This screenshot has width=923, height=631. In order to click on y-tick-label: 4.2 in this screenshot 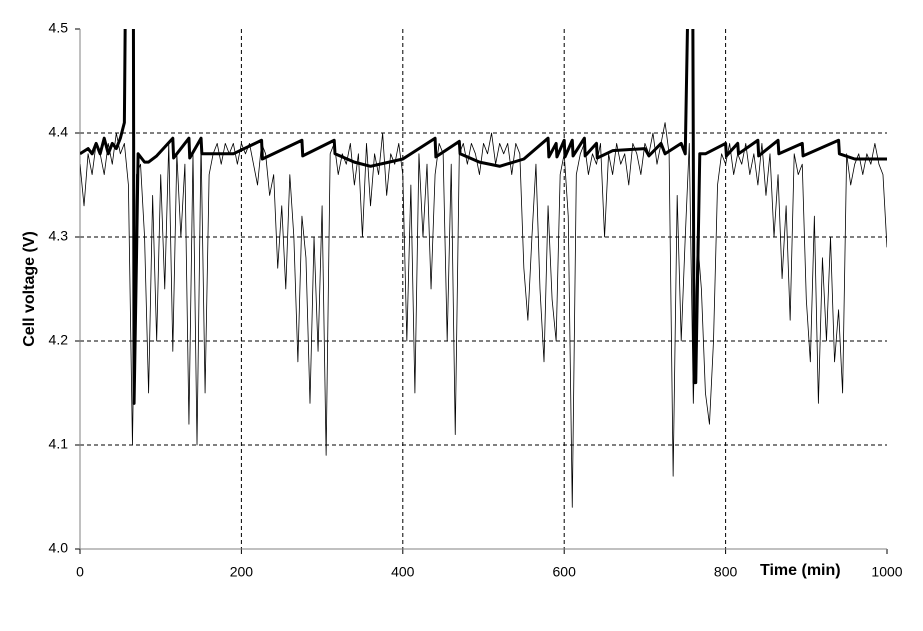, I will do `click(59, 340)`.